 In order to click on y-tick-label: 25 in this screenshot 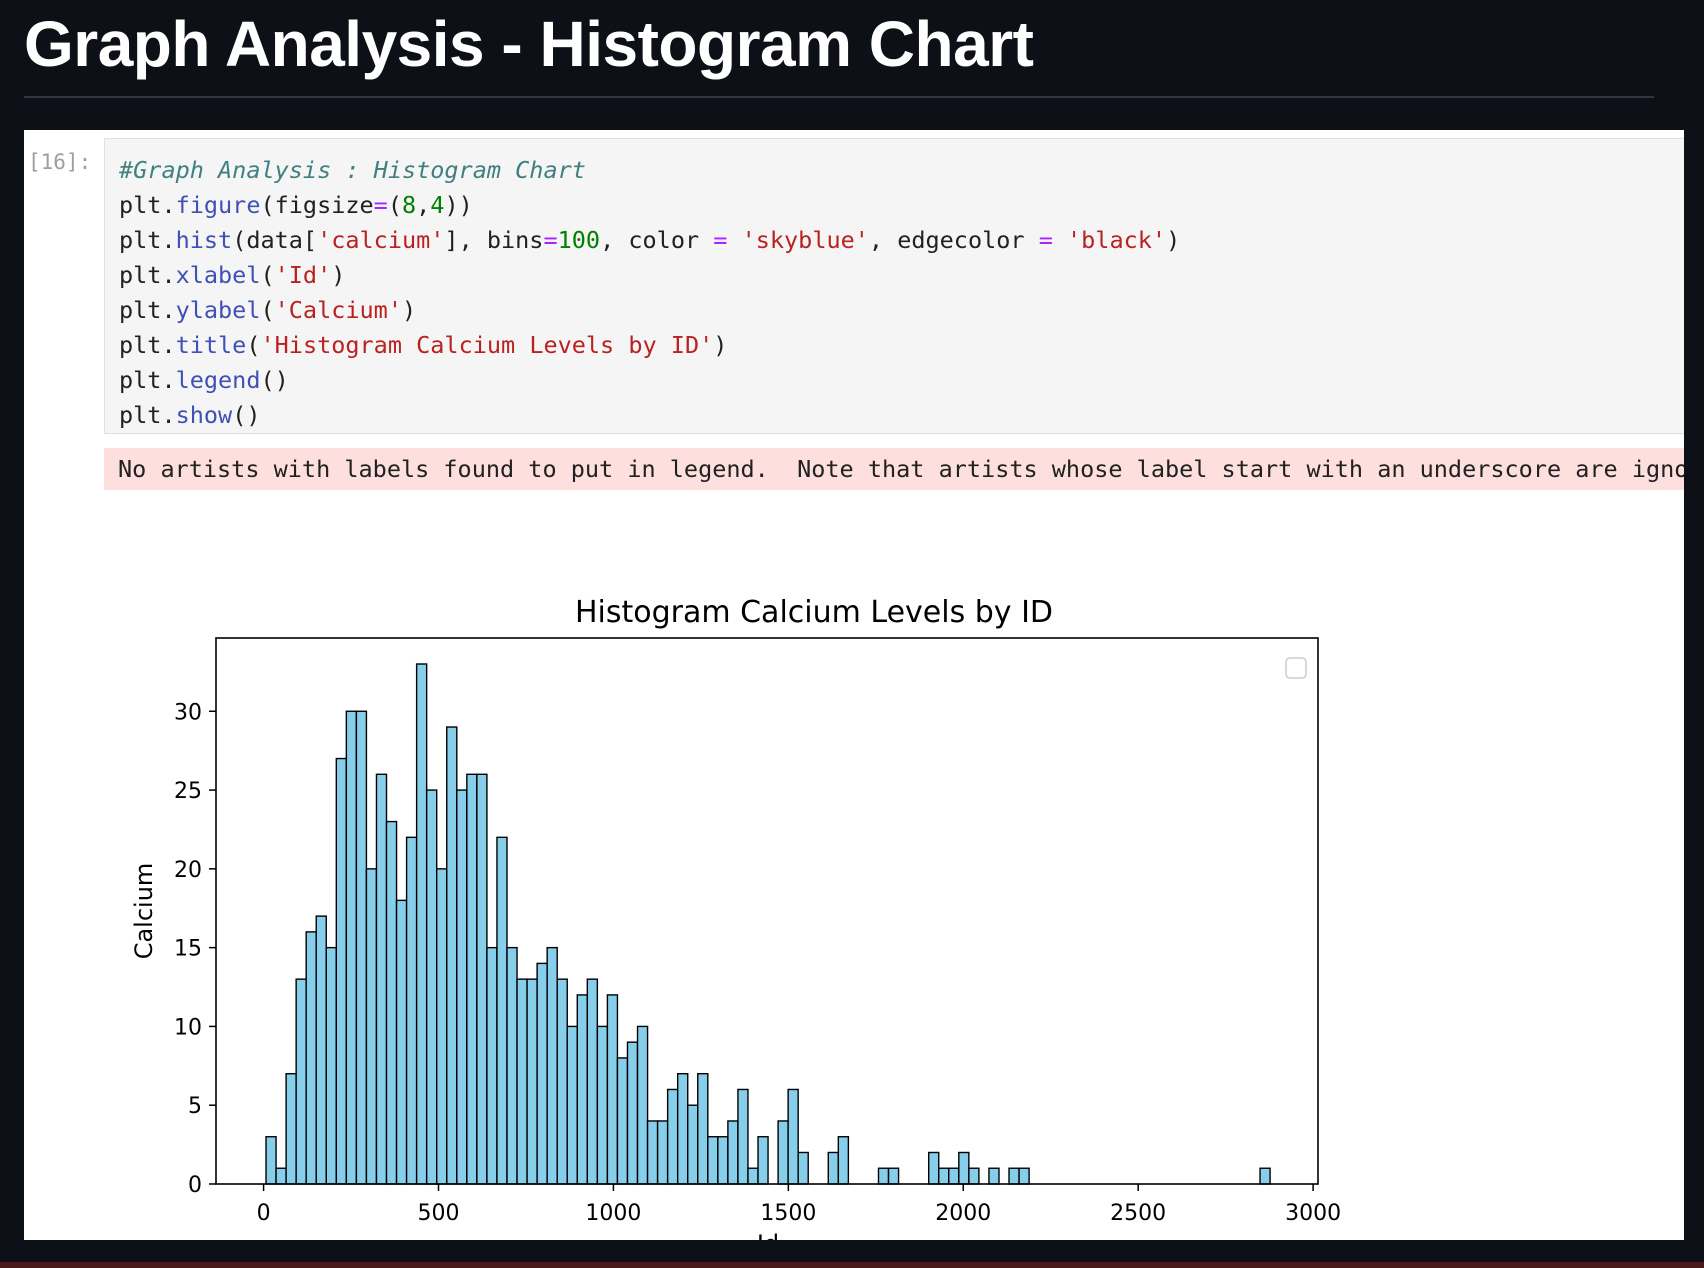, I will do `click(188, 791)`.